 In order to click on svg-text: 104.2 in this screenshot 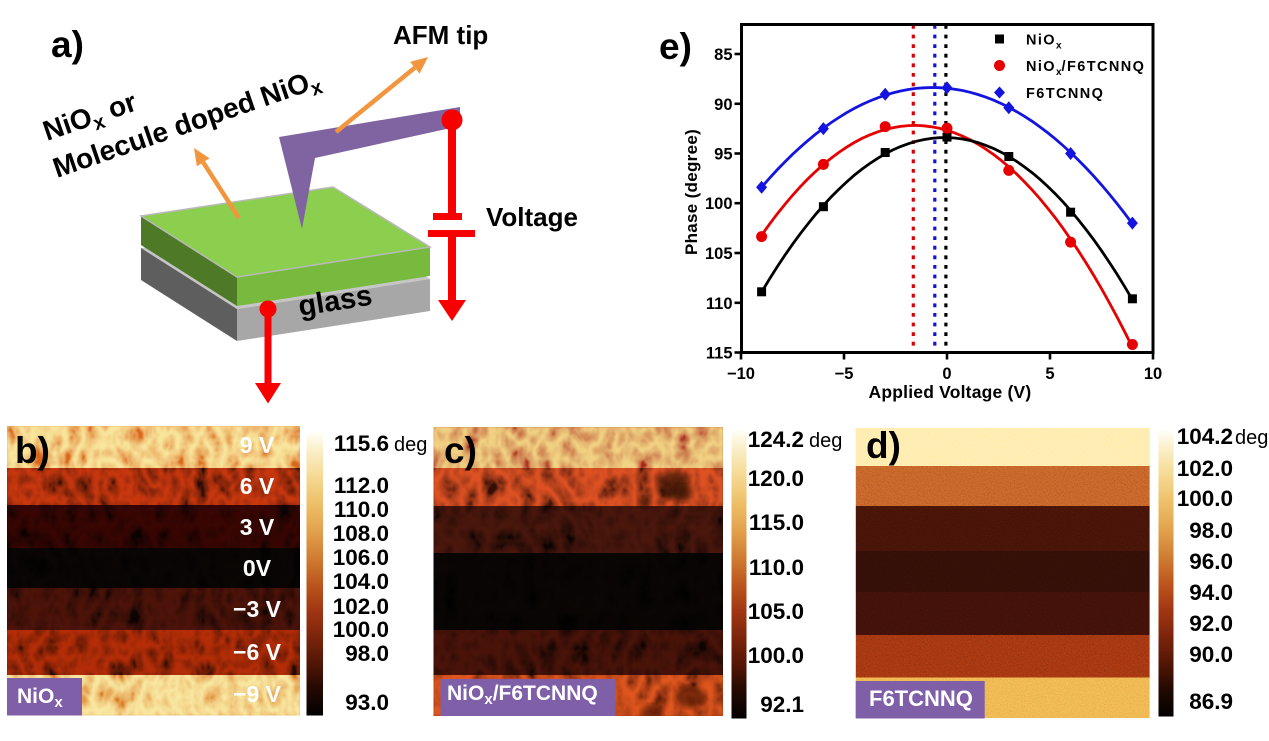, I will do `click(1205, 436)`.